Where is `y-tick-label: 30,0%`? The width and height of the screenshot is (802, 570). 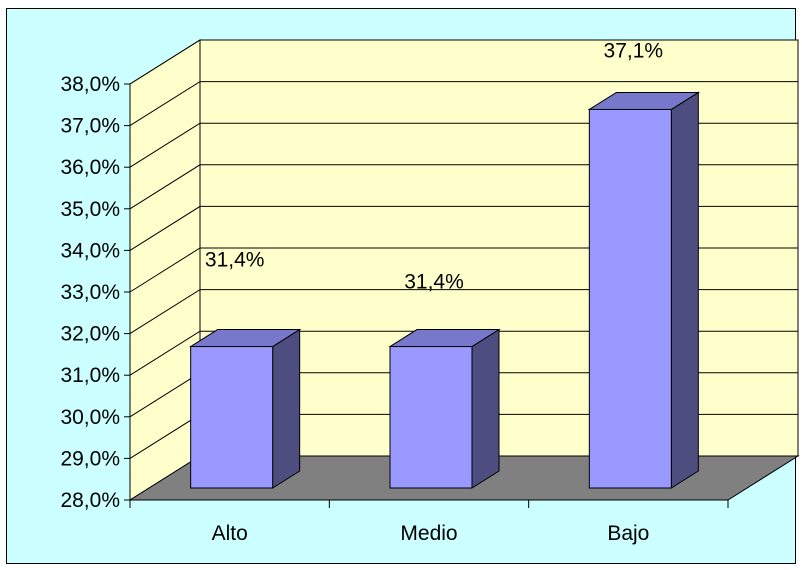 y-tick-label: 30,0% is located at coordinates (90, 417).